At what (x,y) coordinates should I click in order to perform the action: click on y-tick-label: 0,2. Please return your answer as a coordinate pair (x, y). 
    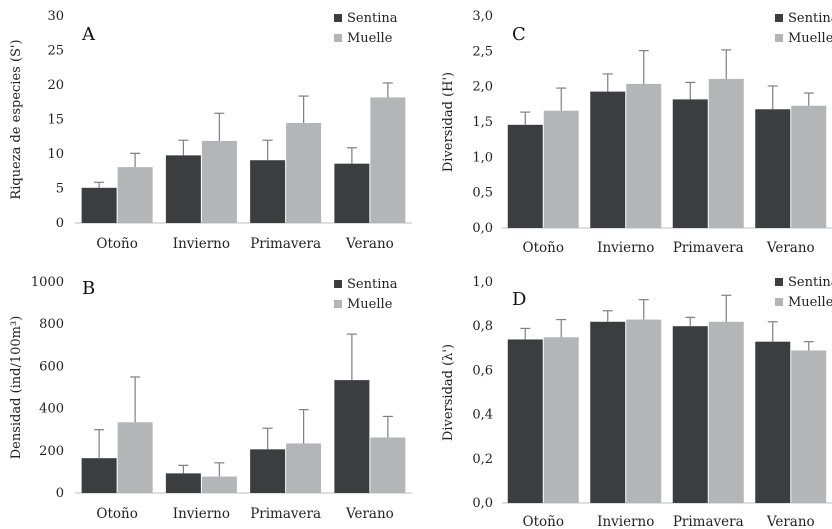
    Looking at the image, I should click on (482, 459).